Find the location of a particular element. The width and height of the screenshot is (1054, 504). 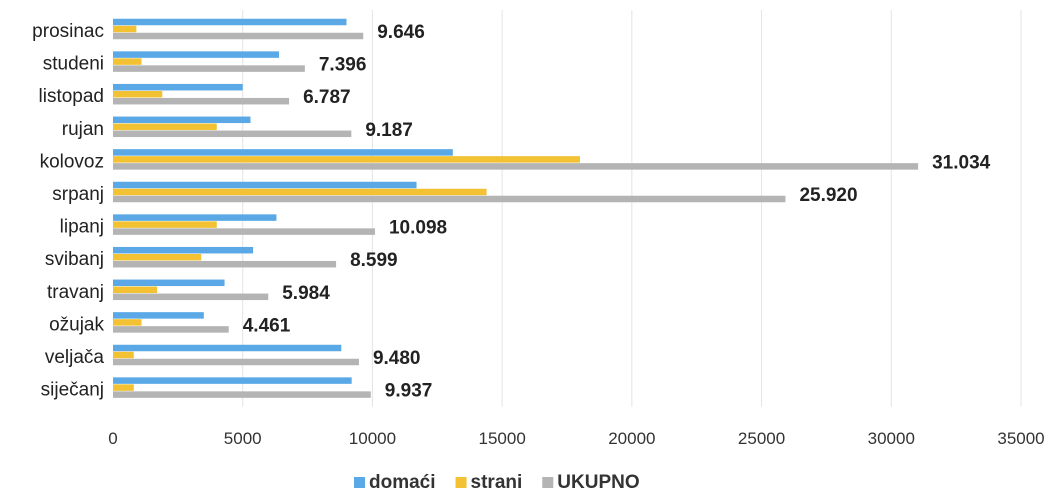

data-label: 5.984 is located at coordinates (306, 293).